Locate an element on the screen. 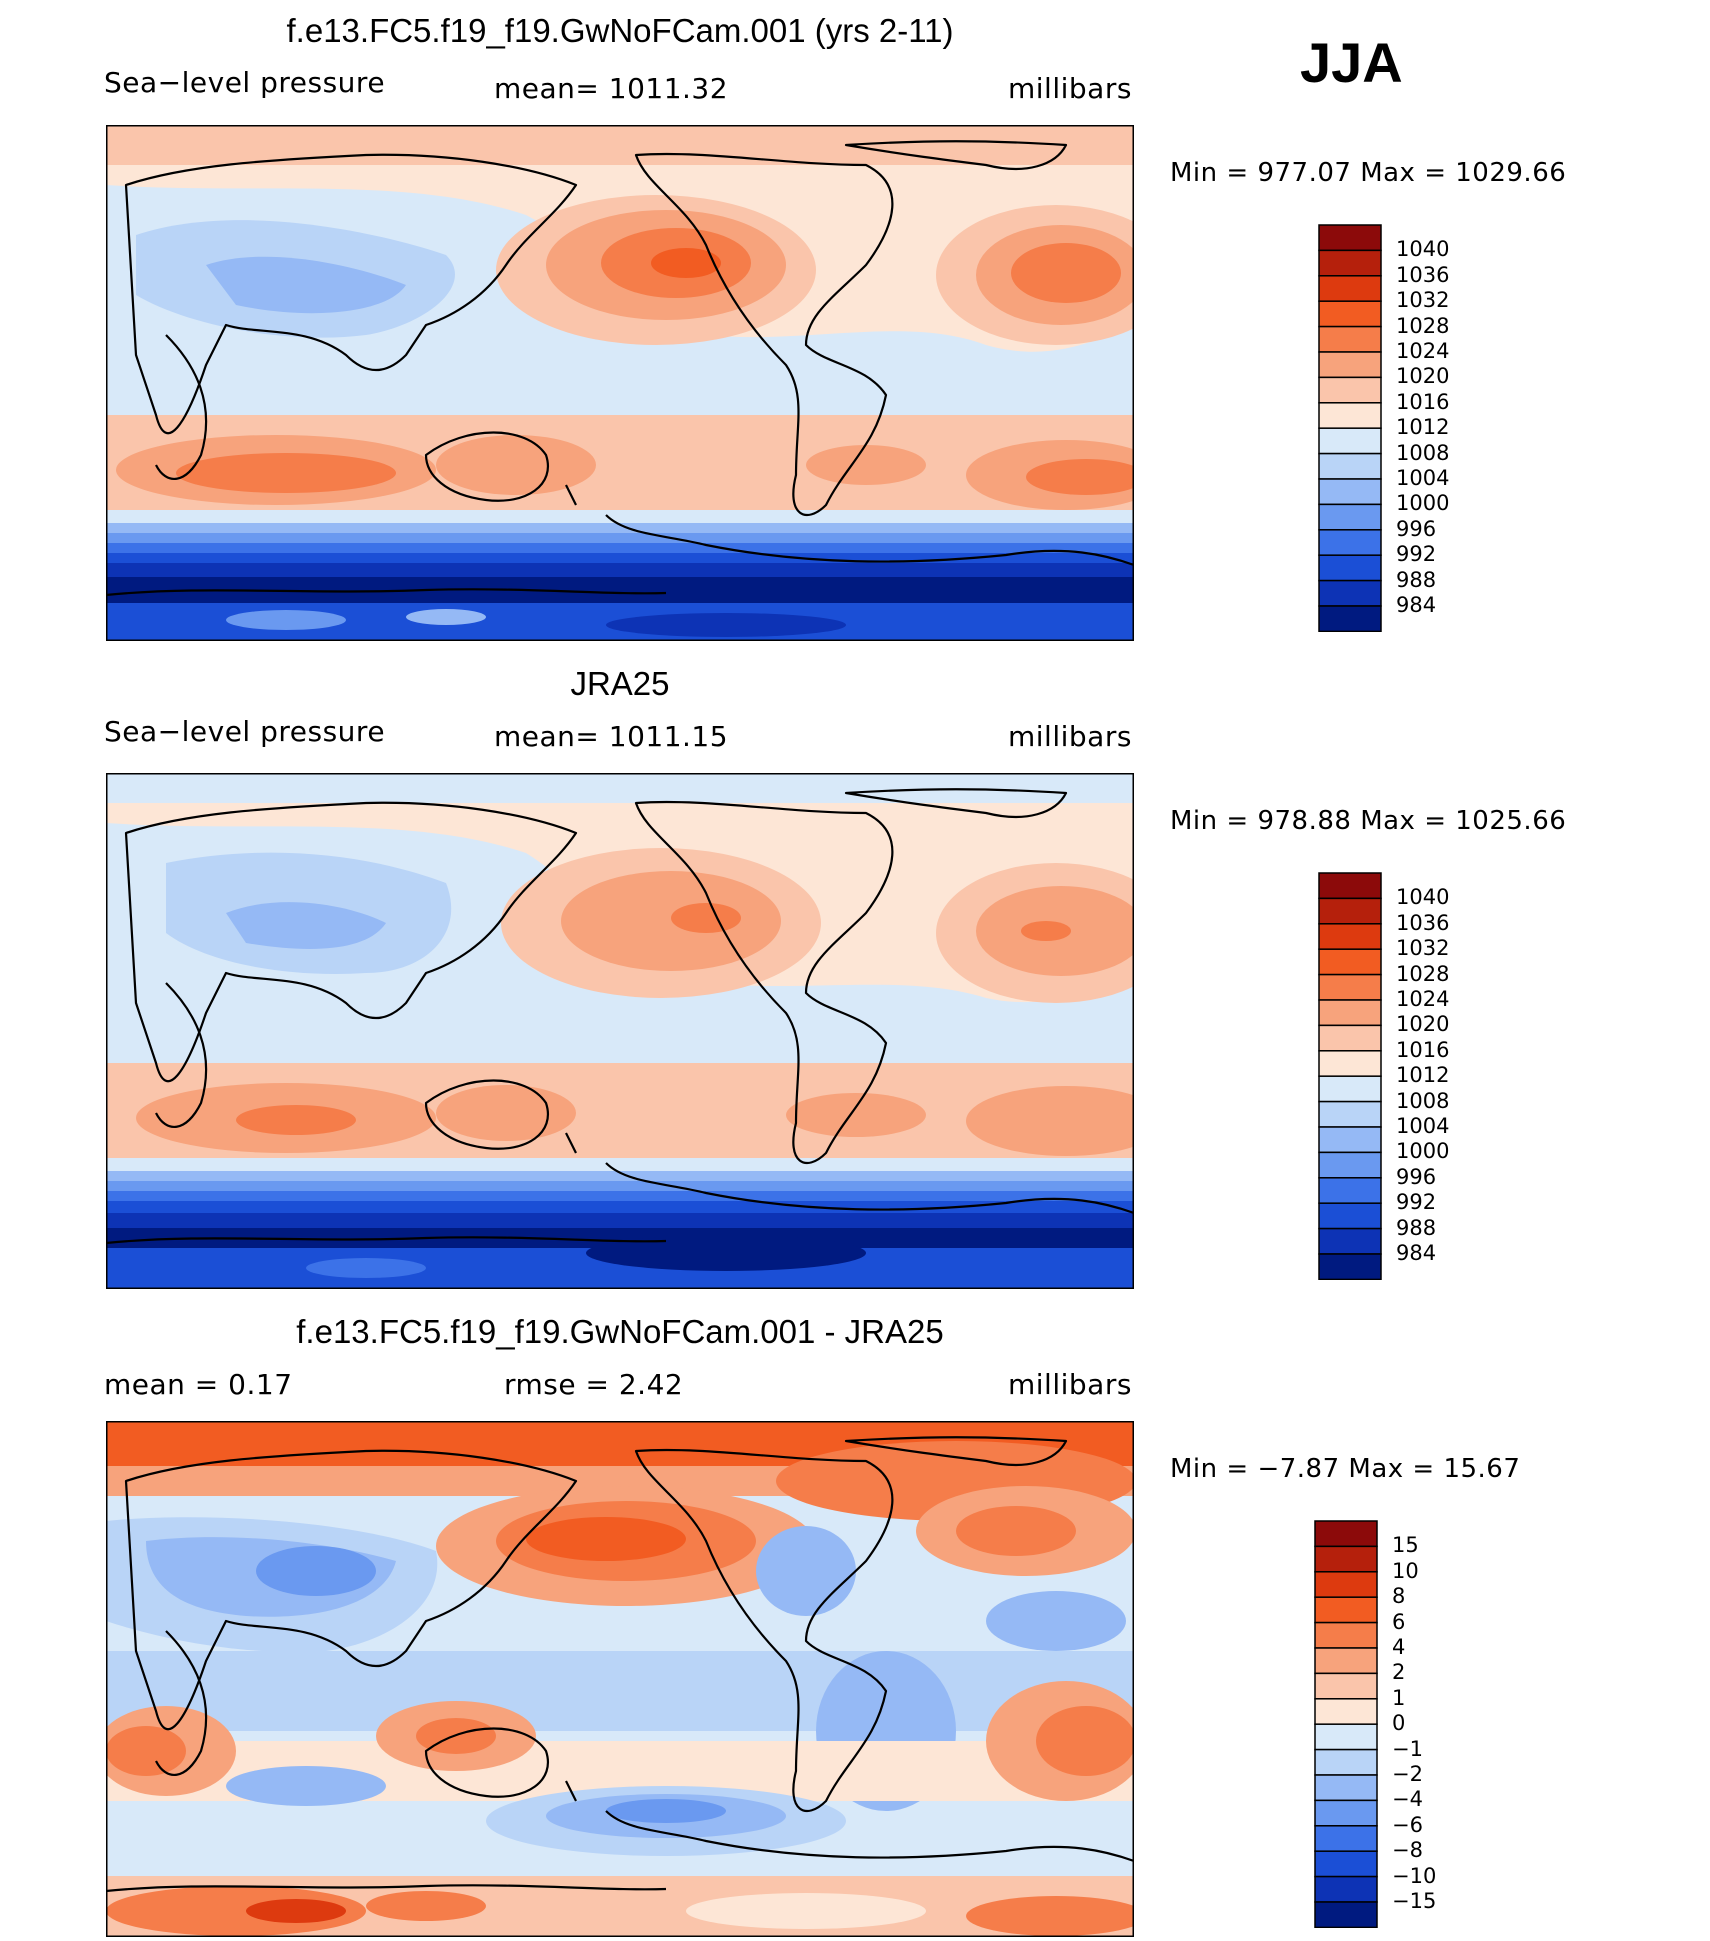  panel3-minmax: Min = −7.87 Max = 15.67 is located at coordinates (1345, 1469).